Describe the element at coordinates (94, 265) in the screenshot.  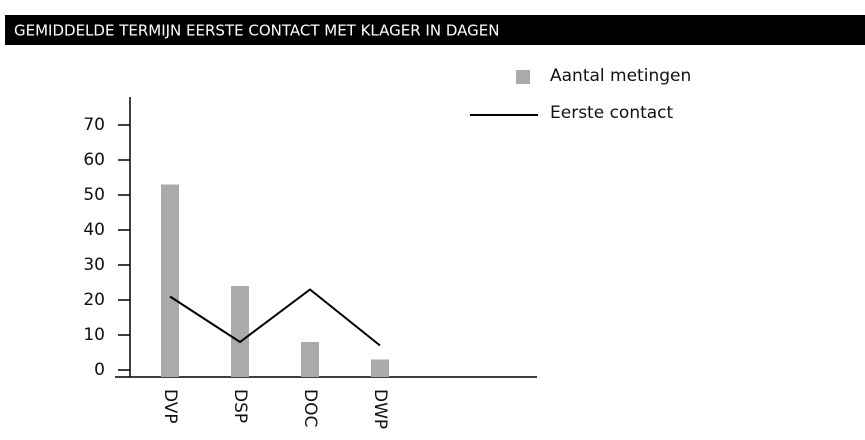
I see `y-tick-label: 30` at that location.